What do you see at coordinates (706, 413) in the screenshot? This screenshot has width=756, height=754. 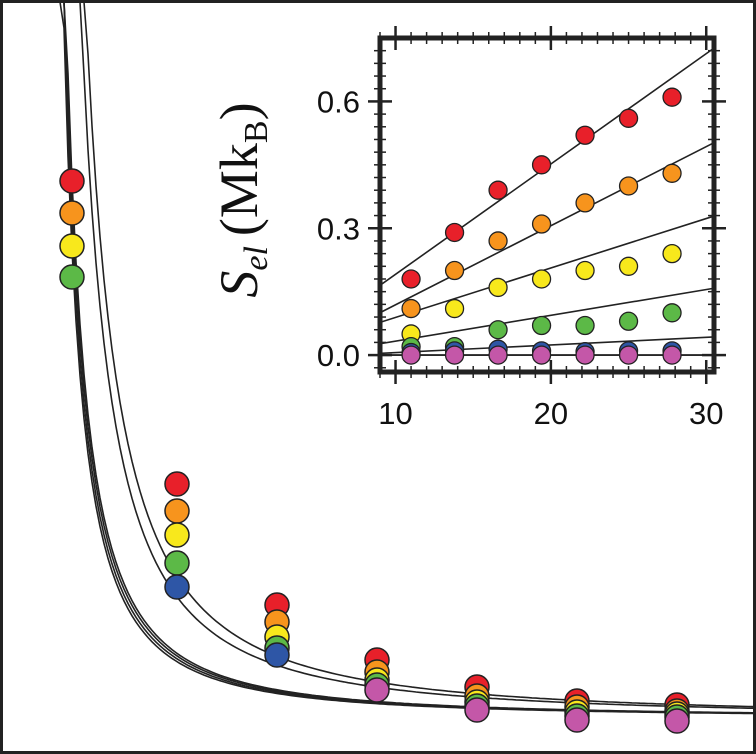 I see `inset-x-tick-label: 30` at bounding box center [706, 413].